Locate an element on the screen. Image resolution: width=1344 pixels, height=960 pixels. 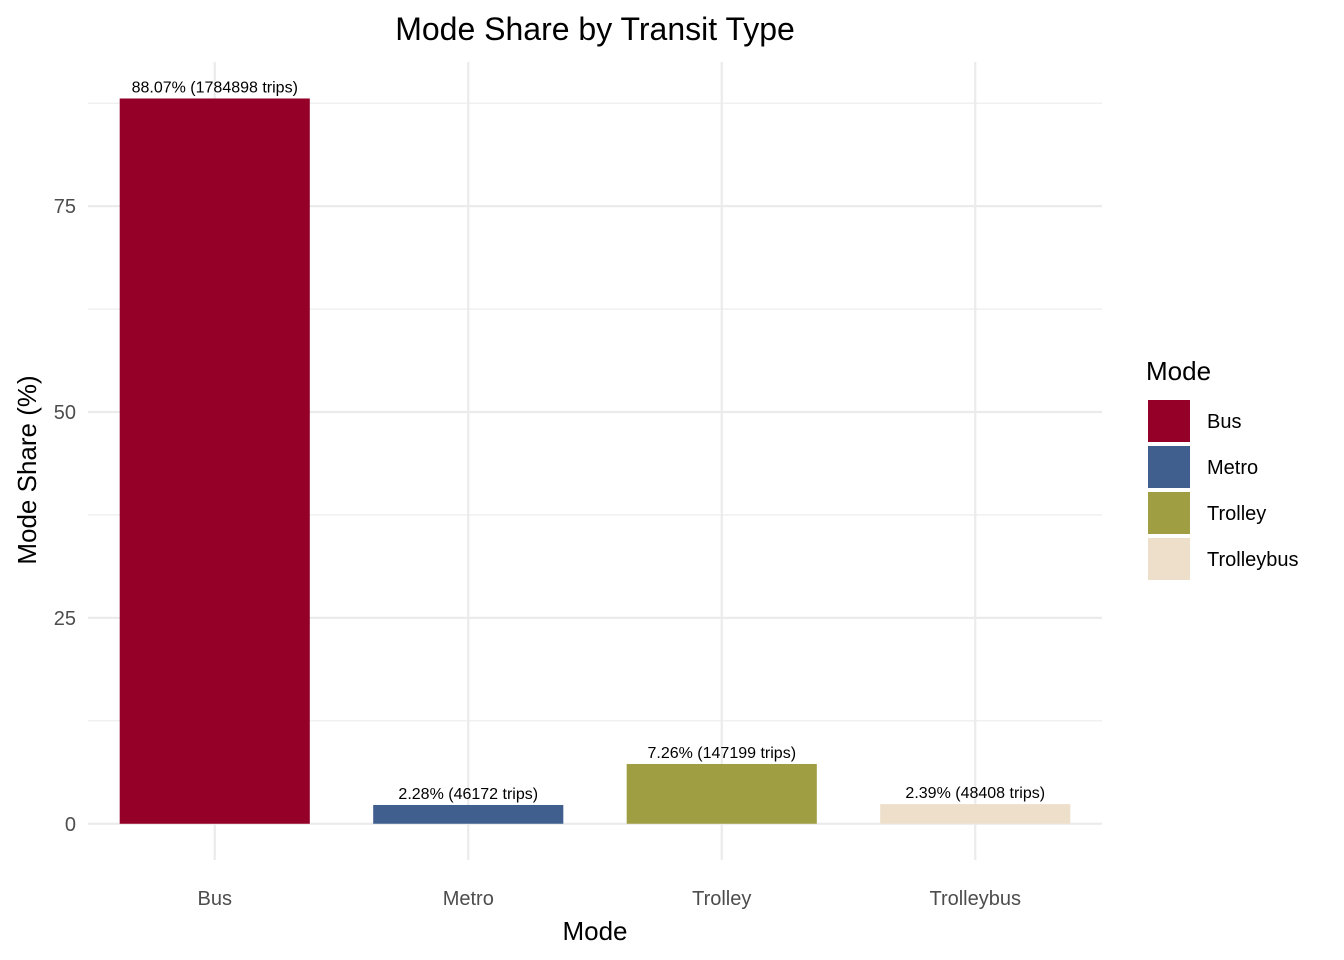
legend-label: Trolley is located at coordinates (1236, 514).